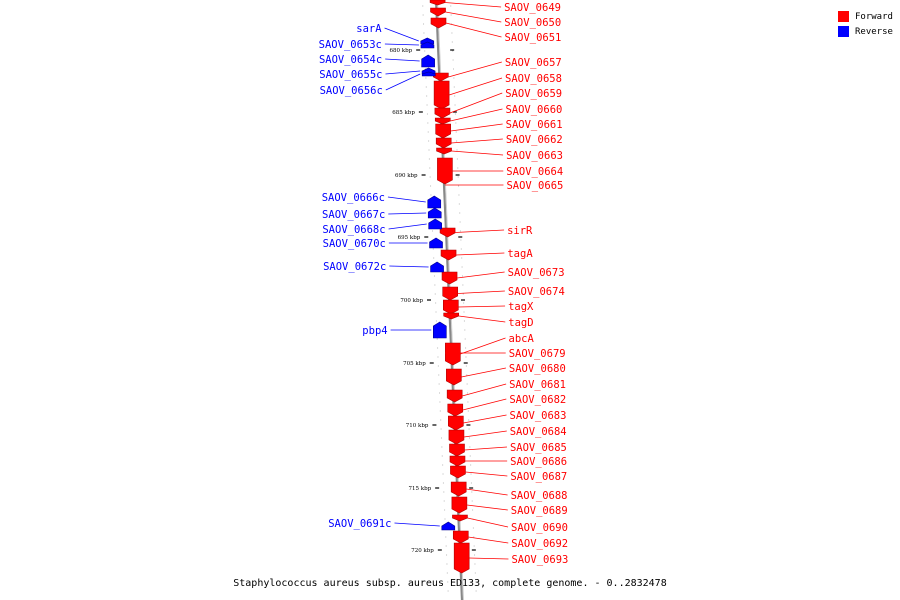 The height and width of the screenshot is (600, 900). I want to click on tick-label: 695 kbp, so click(409, 238).